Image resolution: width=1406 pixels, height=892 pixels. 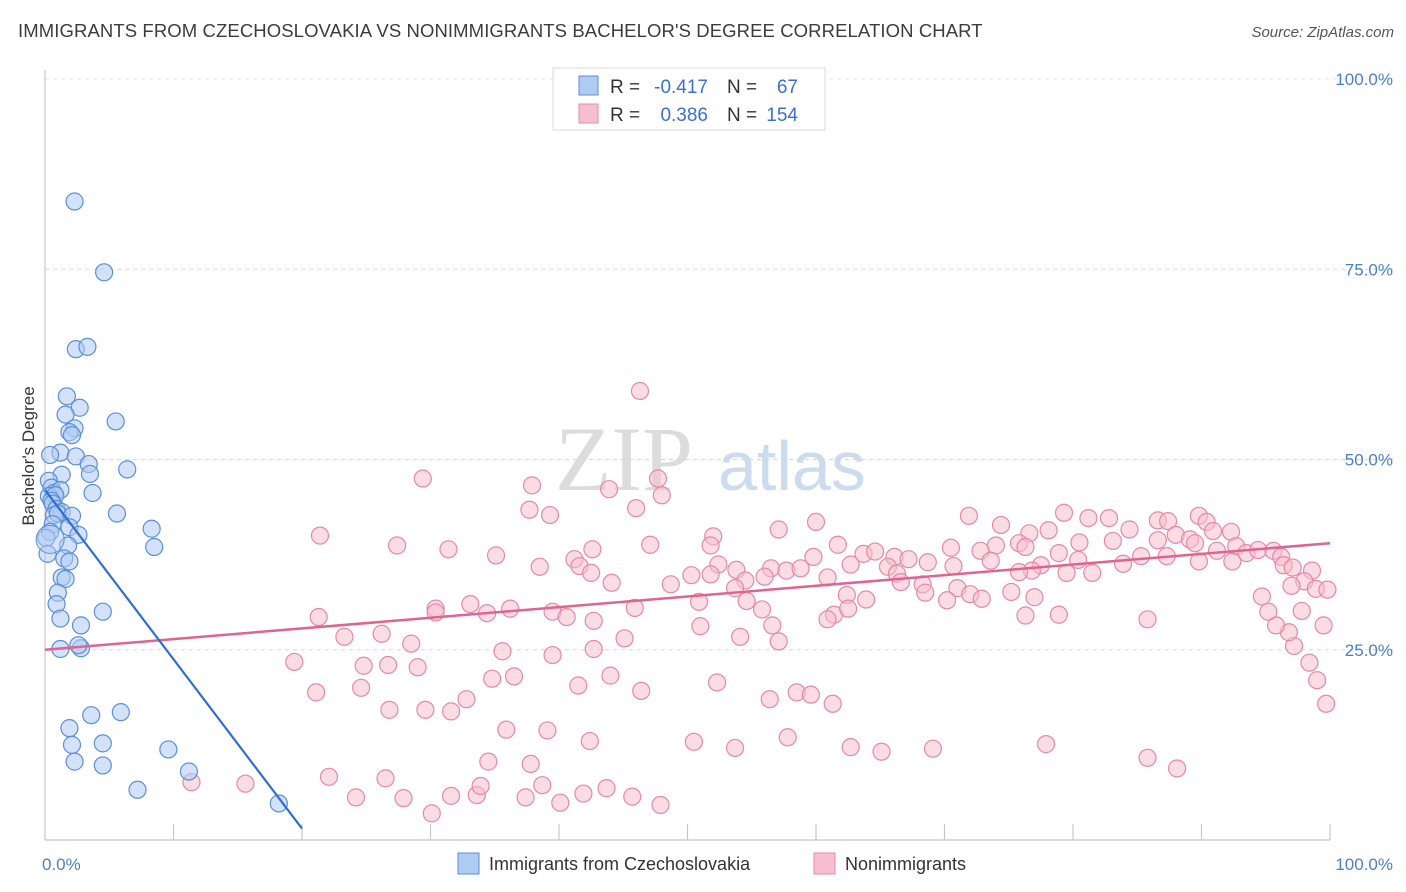 What do you see at coordinates (625, 115) in the screenshot?
I see `legend-r-label-2: R =` at bounding box center [625, 115].